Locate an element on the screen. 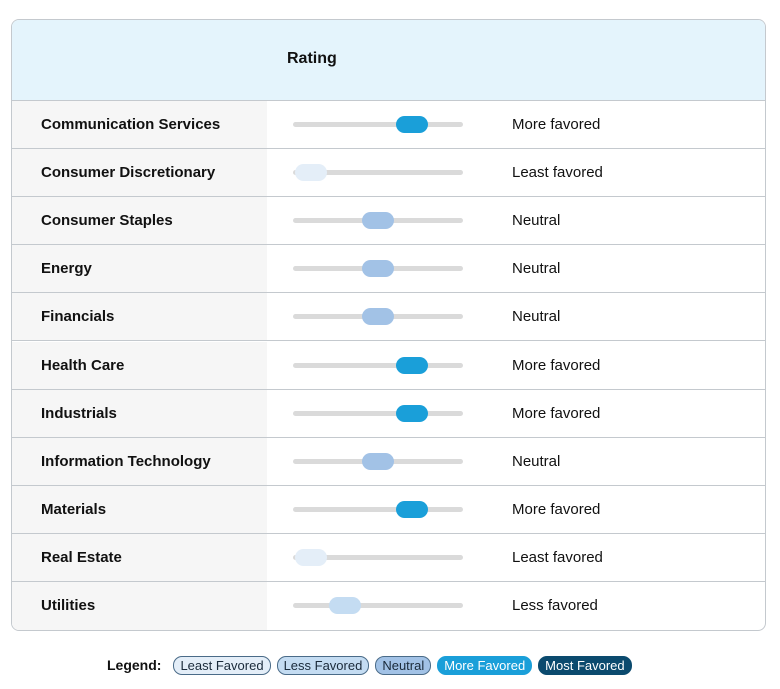 Image resolution: width=780 pixels, height=689 pixels. legend-item: Least Favored is located at coordinates (222, 665).